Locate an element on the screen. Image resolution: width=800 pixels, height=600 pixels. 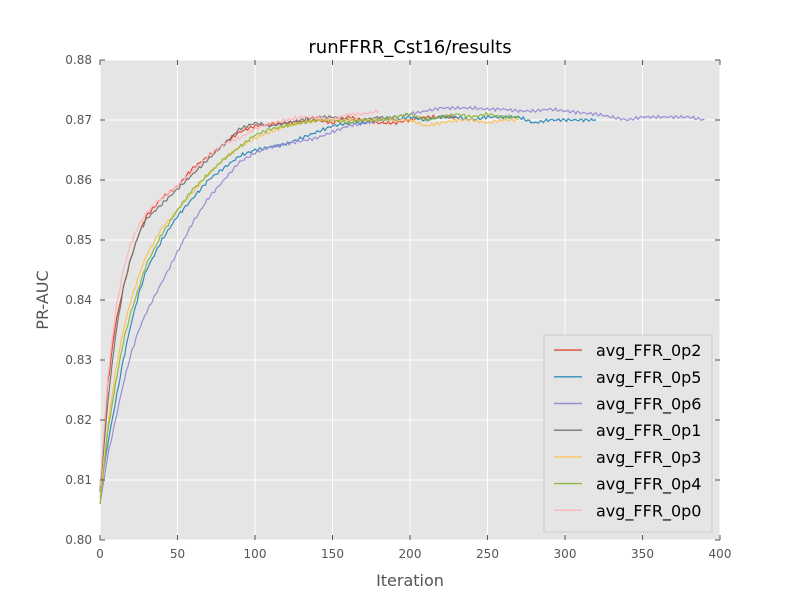
x-axis-label: Iteration is located at coordinates (410, 580).